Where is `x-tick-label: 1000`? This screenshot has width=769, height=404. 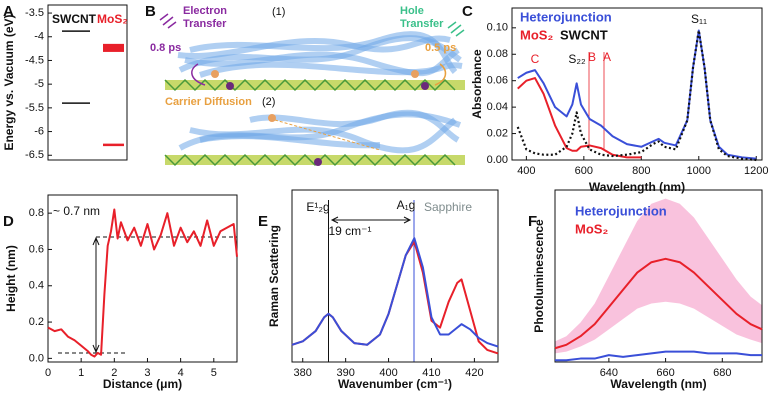 x-tick-label: 1000 is located at coordinates (699, 171).